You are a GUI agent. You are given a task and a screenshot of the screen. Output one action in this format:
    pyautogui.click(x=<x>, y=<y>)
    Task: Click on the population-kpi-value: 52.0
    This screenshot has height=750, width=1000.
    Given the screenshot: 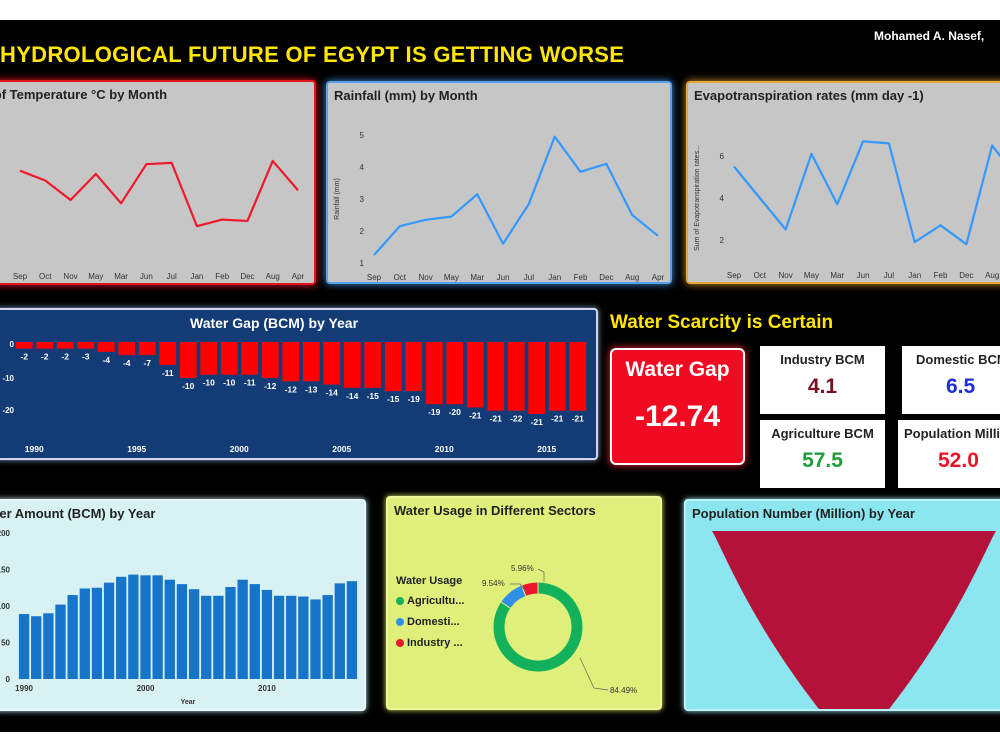 What is the action you would take?
    pyautogui.click(x=958, y=460)
    